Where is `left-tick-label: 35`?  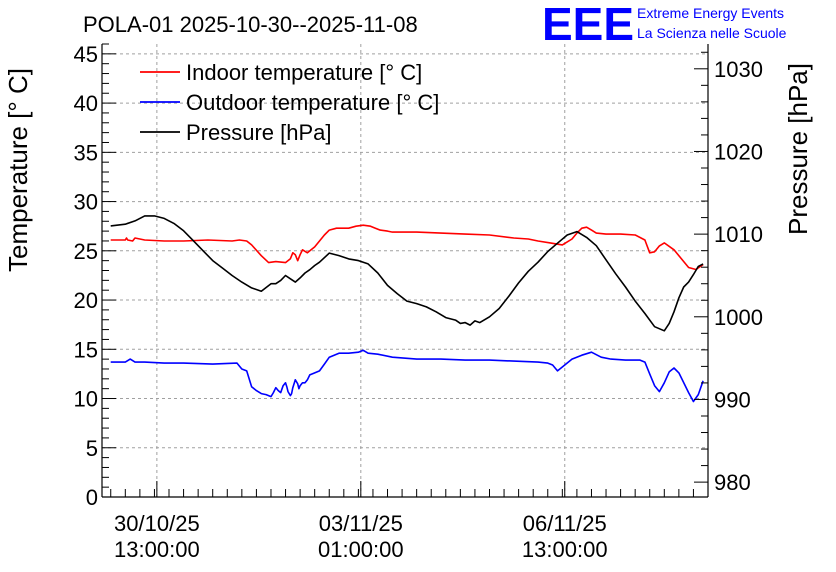 left-tick-label: 35 is located at coordinates (86, 152).